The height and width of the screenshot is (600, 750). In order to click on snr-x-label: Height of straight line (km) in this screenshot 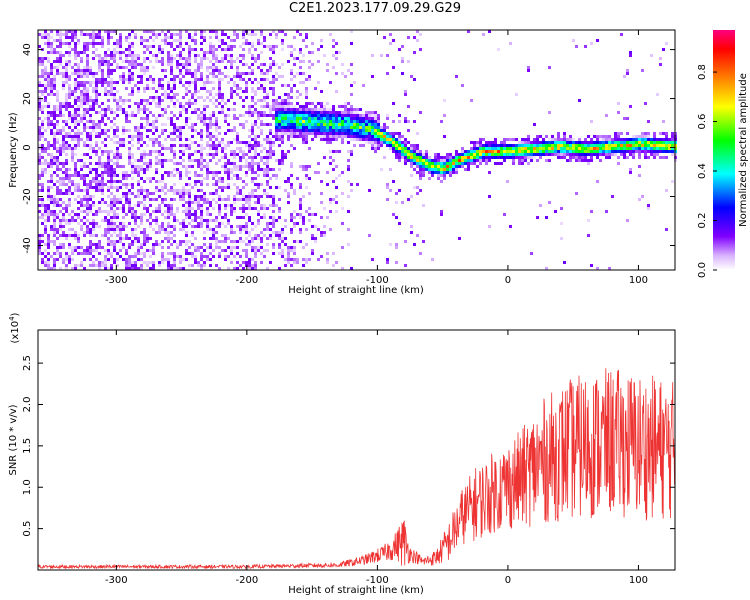, I will do `click(356, 590)`.